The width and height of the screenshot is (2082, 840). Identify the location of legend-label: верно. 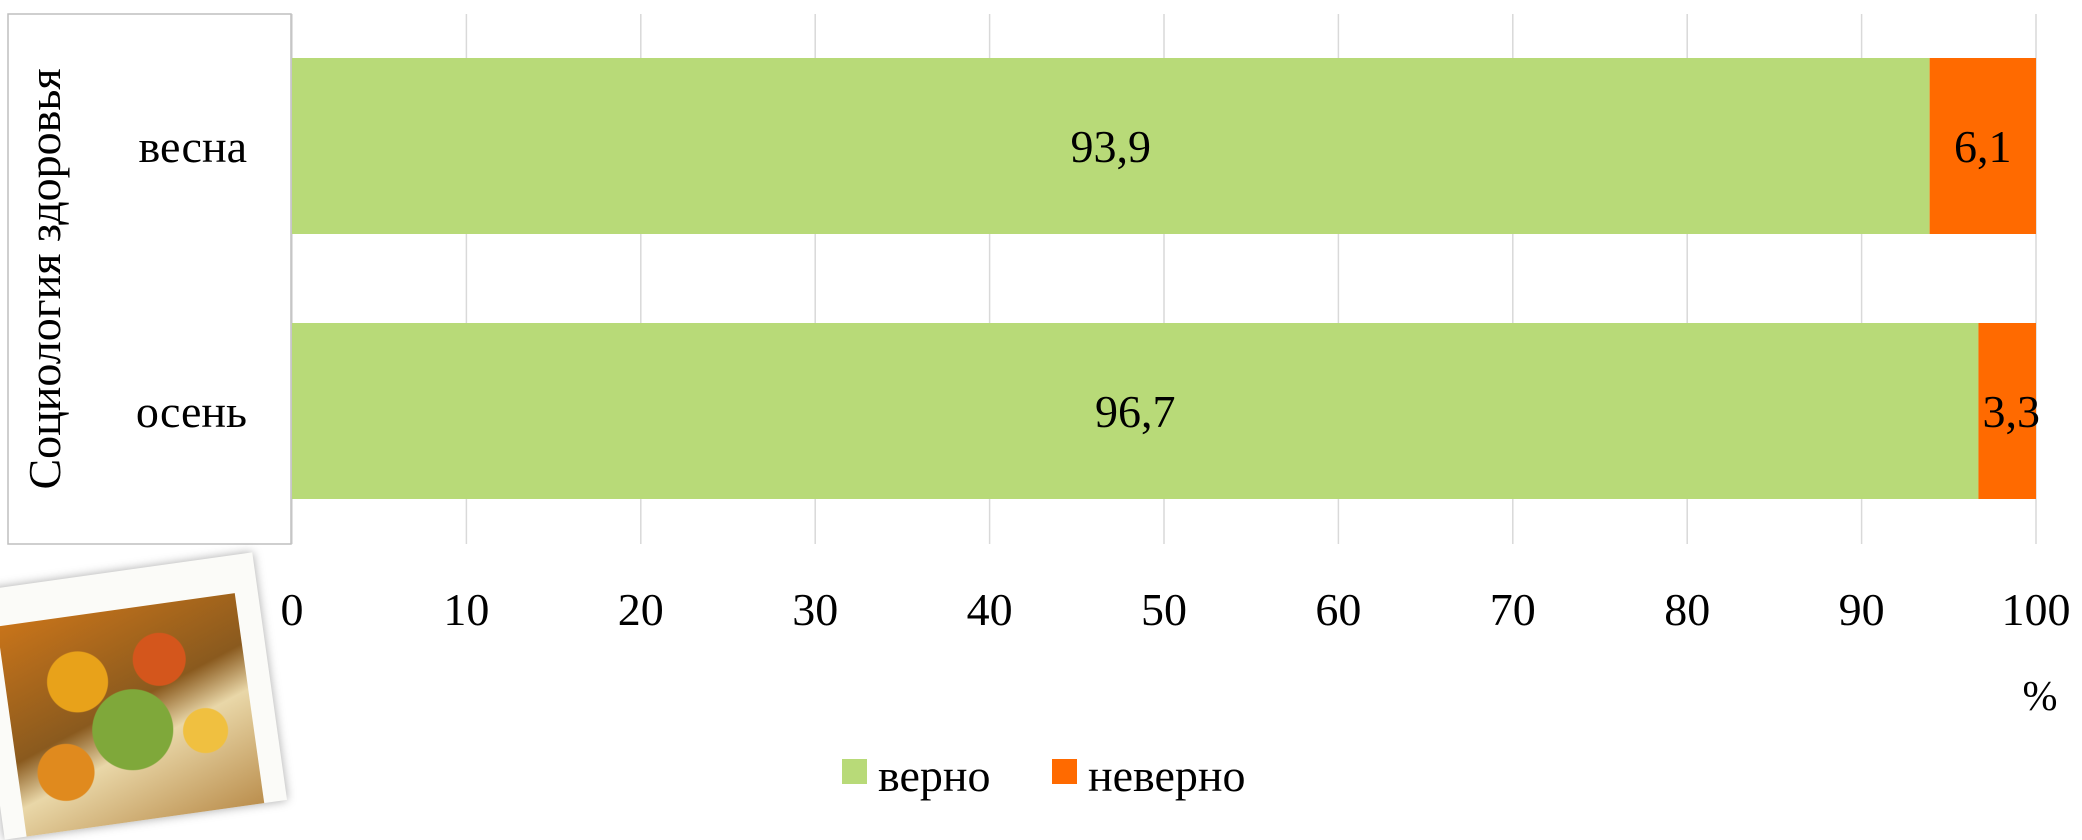
(934, 775).